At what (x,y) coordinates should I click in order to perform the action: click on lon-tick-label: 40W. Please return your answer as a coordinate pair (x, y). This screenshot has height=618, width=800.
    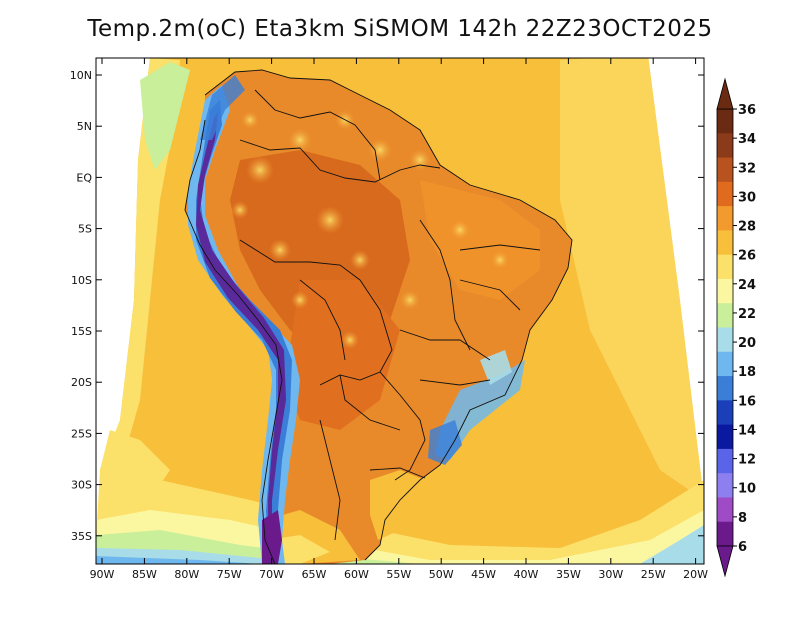
    Looking at the image, I should click on (526, 574).